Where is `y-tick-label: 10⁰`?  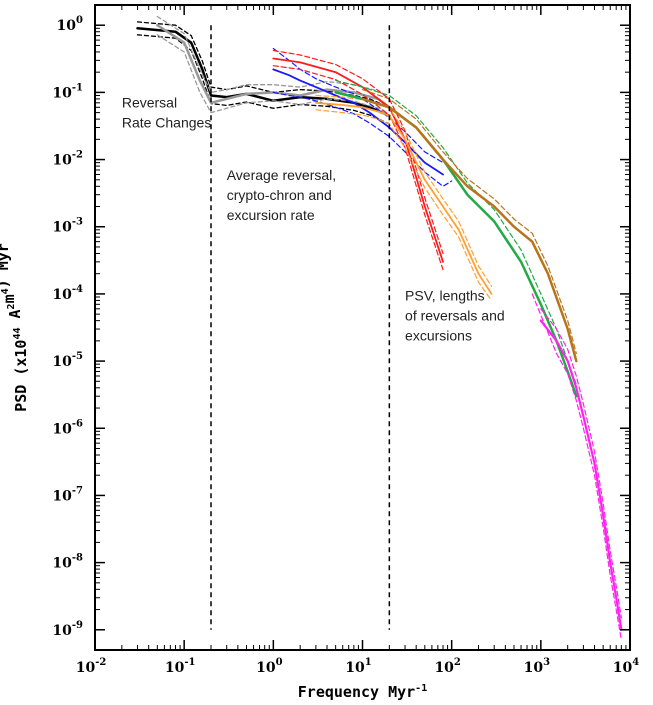
y-tick-label: 10⁰ is located at coordinates (70, 24).